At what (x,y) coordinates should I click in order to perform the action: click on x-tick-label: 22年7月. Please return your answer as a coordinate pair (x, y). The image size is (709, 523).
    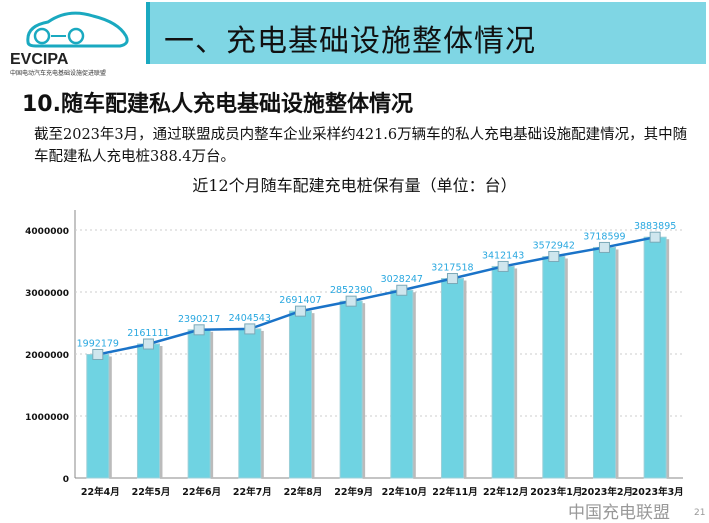
    Looking at the image, I should click on (252, 492).